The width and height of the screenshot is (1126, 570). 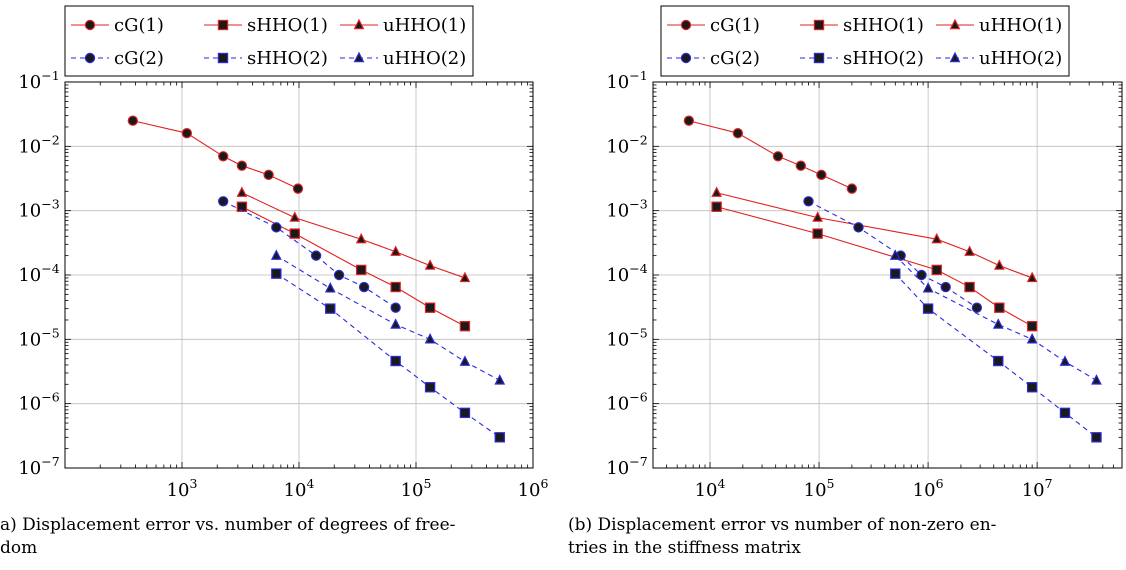 What do you see at coordinates (865, 41) in the screenshot?
I see `legend-box` at bounding box center [865, 41].